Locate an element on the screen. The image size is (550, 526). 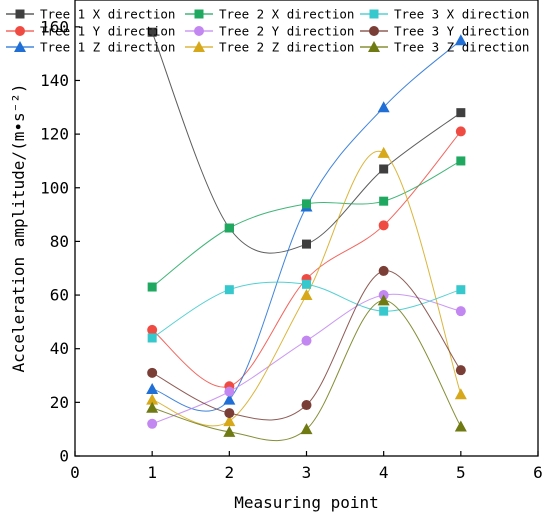
legend-item-3: Tree 1 Z direction is located at coordinates (90, 47).